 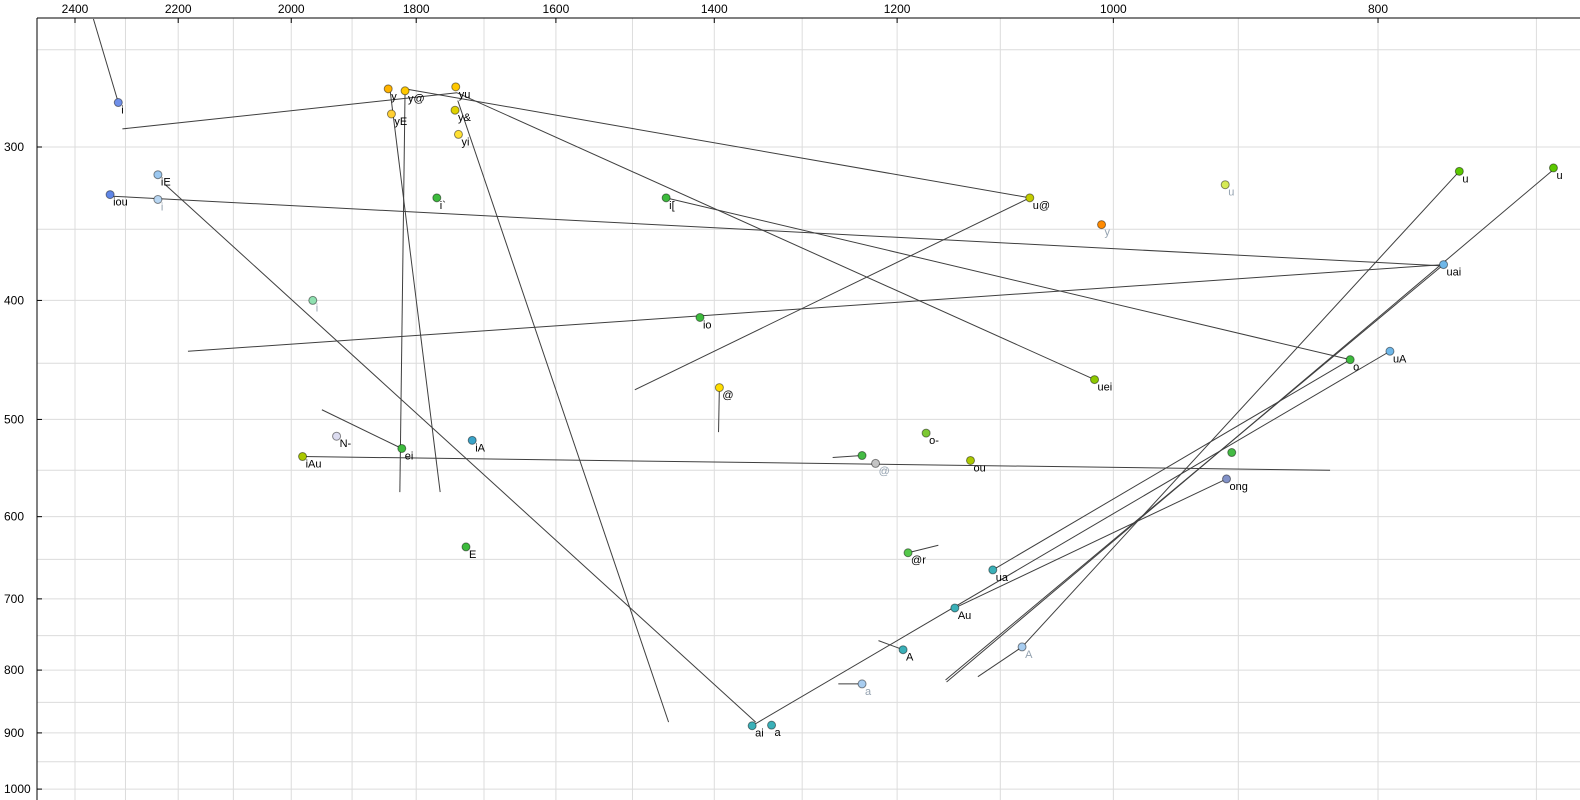 I want to click on y-tick-label: 600, so click(x=14, y=517).